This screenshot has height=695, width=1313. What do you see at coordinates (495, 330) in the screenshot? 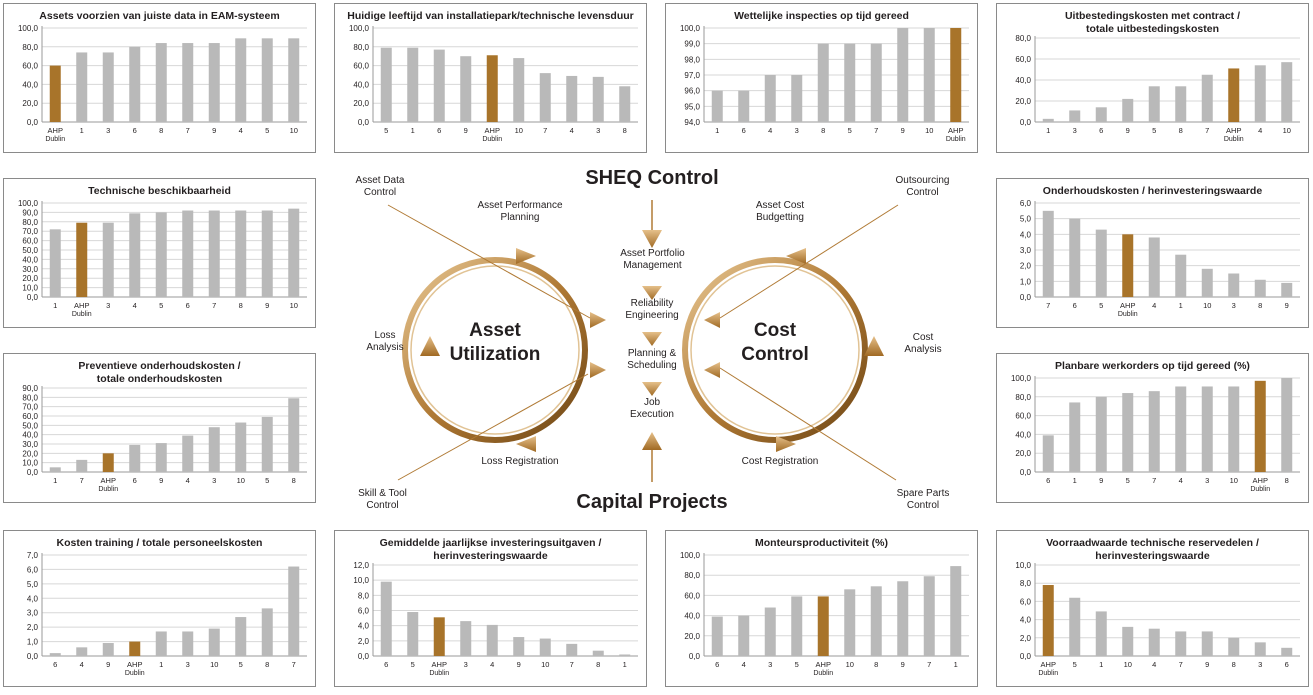
I see `asset-utilization-label-1: Asset` at bounding box center [495, 330].